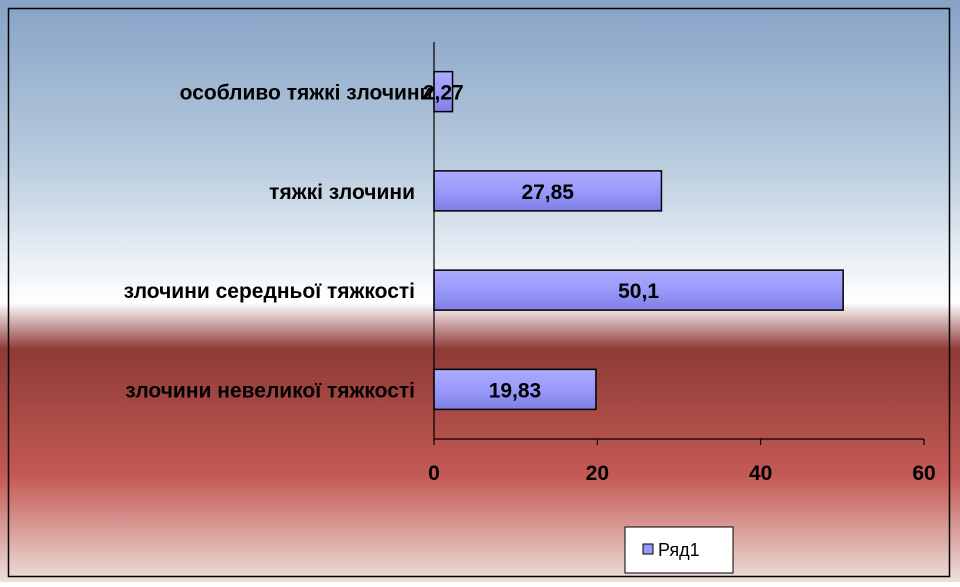  Describe the element at coordinates (443, 93) in the screenshot. I see `data-label-1: 2,27` at that location.